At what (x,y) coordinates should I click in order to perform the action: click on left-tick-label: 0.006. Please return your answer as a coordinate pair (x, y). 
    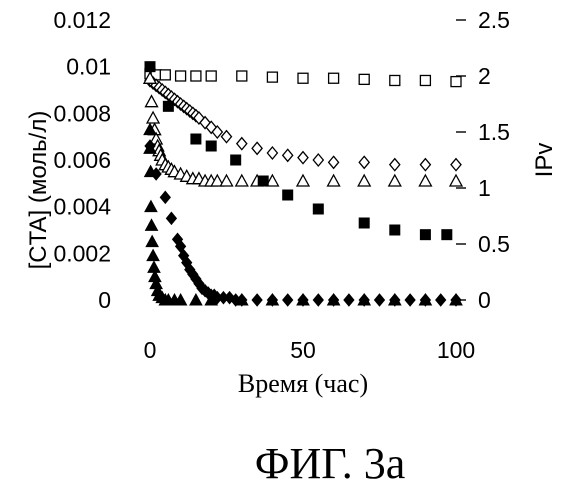
    Looking at the image, I should click on (82, 160).